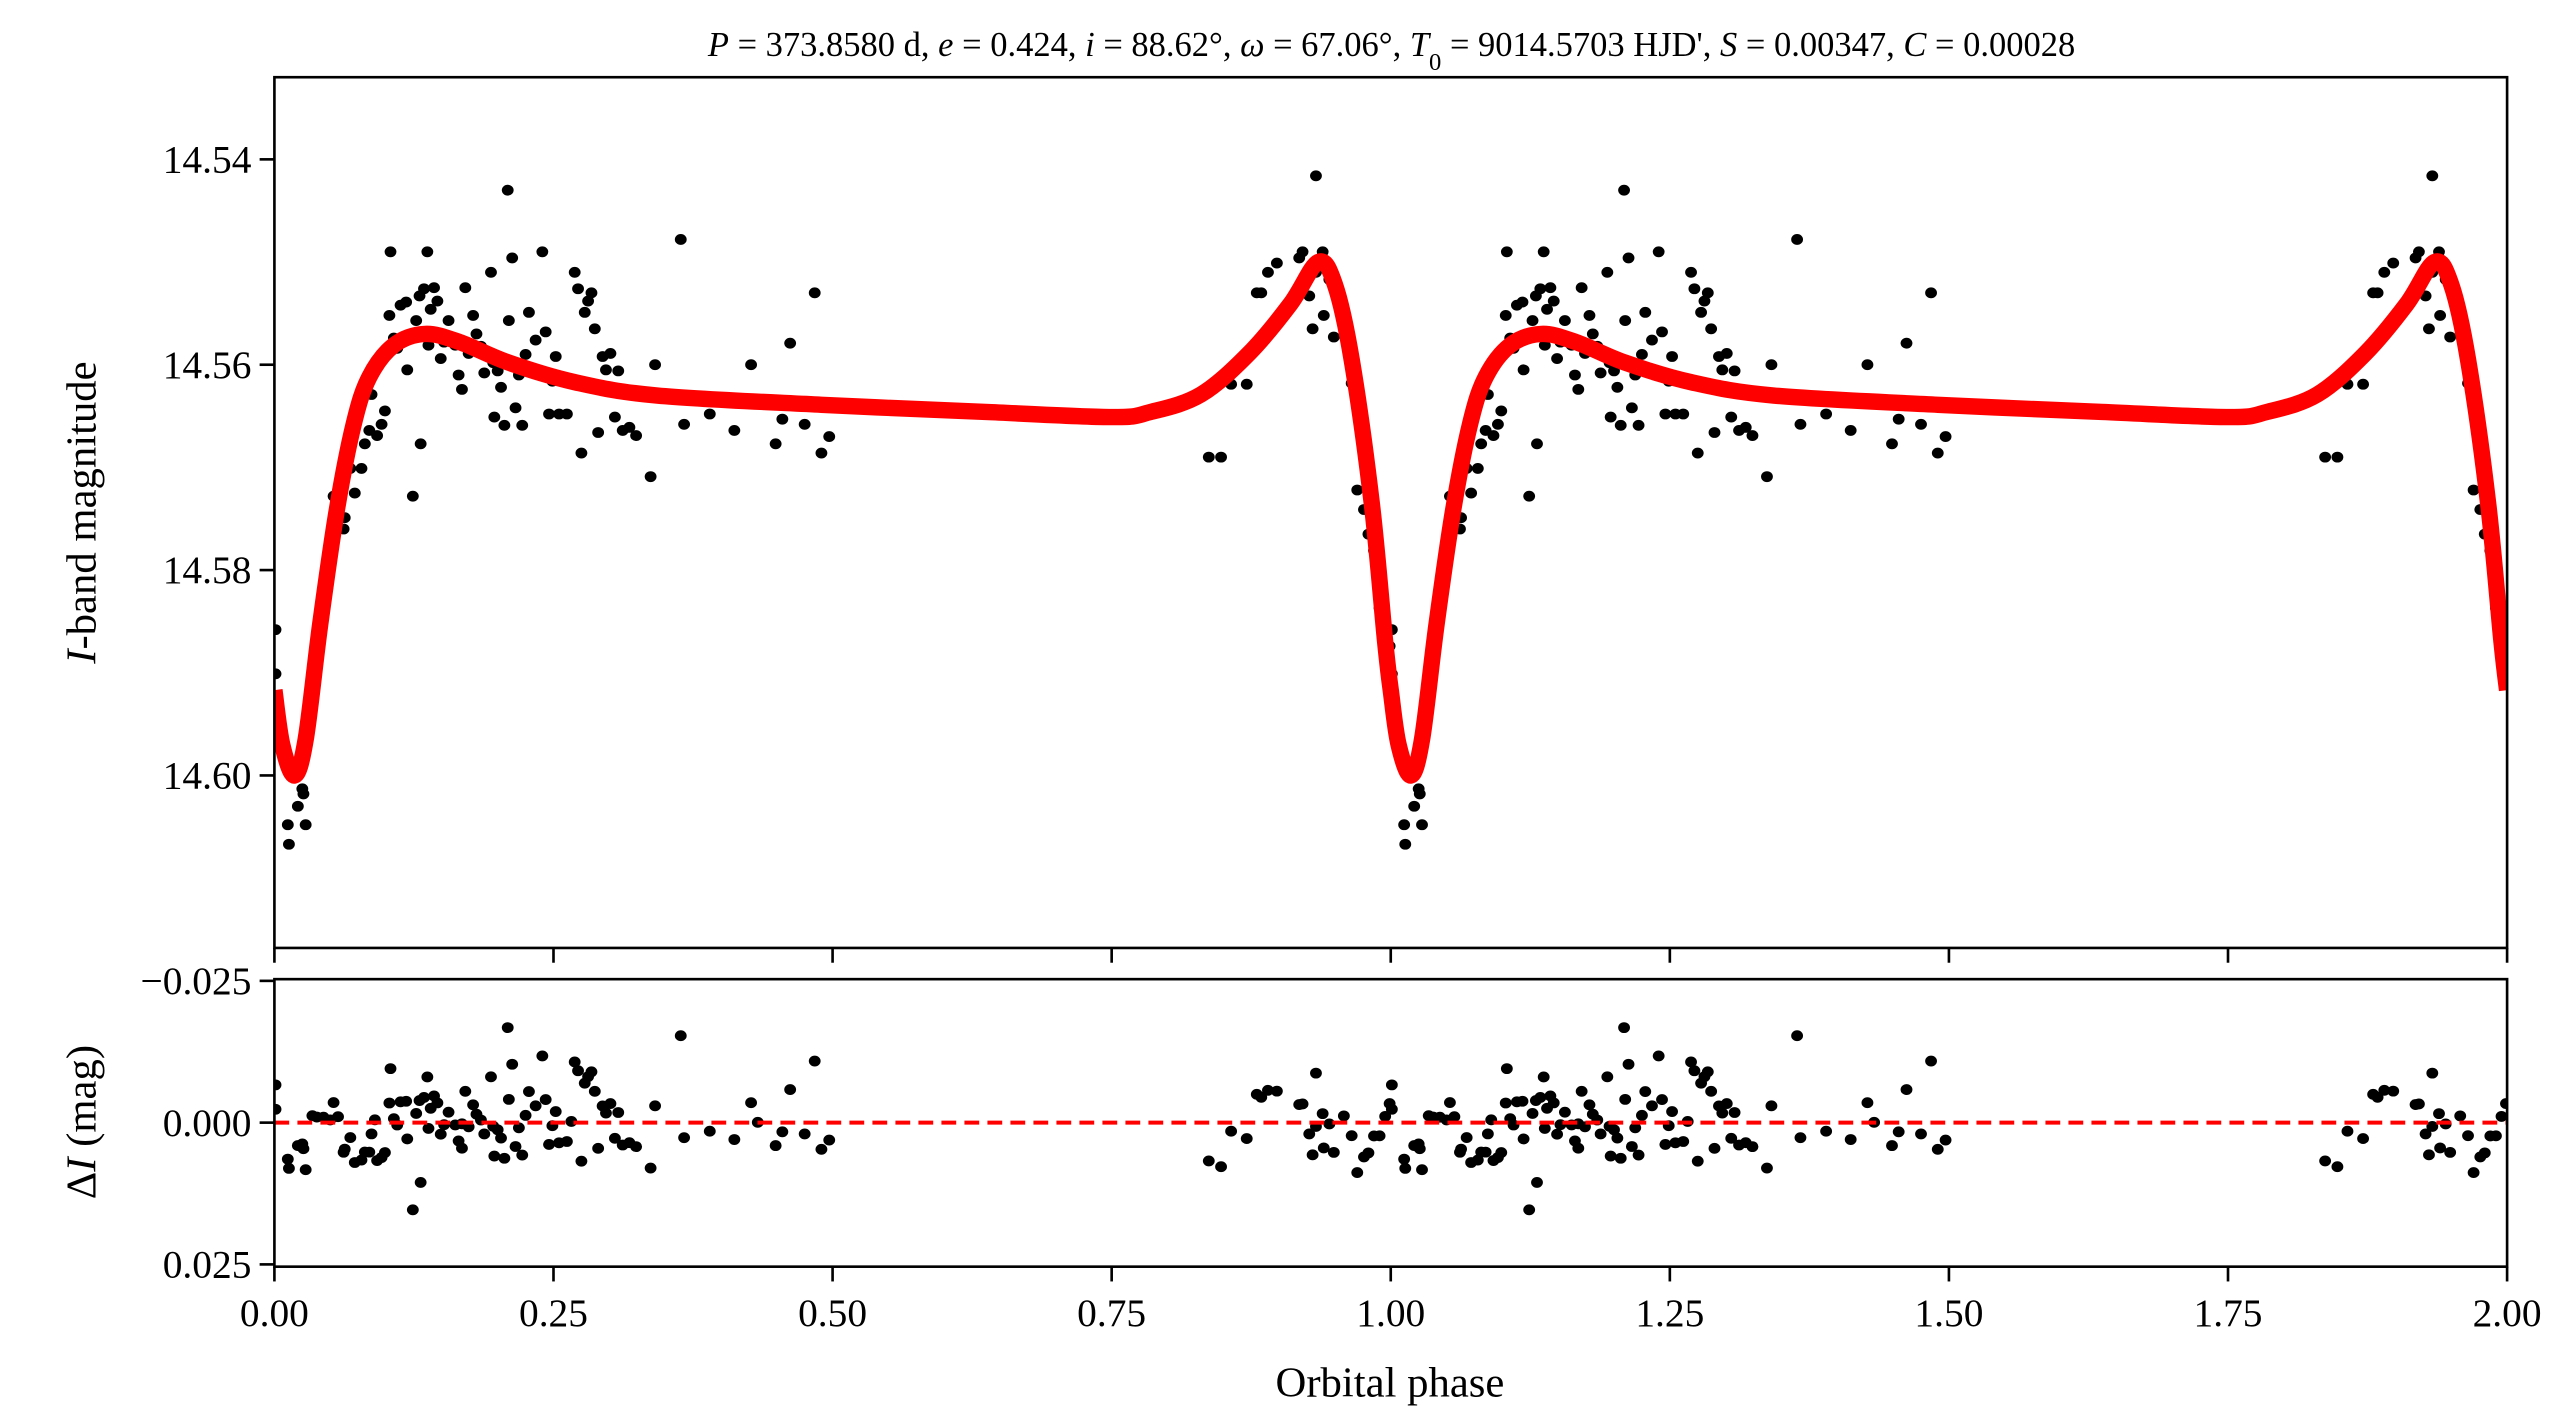 Image resolution: width=2563 pixels, height=1428 pixels. What do you see at coordinates (1389, 1382) in the screenshot?
I see `x-axis-label: Orbital phase` at bounding box center [1389, 1382].